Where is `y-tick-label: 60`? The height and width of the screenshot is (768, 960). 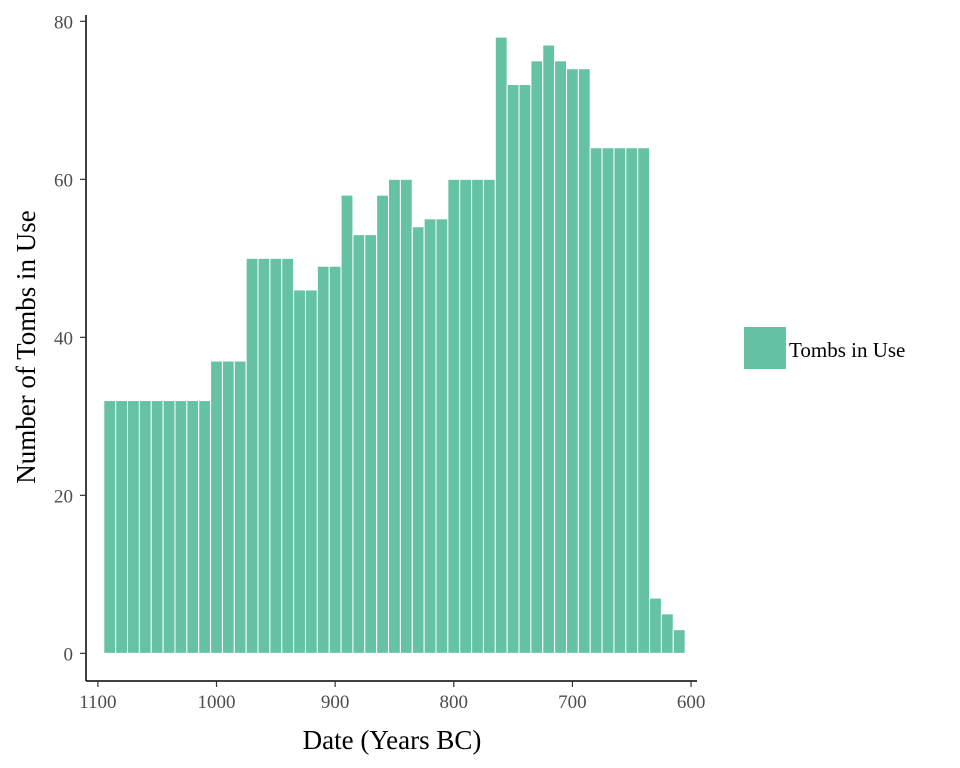 y-tick-label: 60 is located at coordinates (63, 180).